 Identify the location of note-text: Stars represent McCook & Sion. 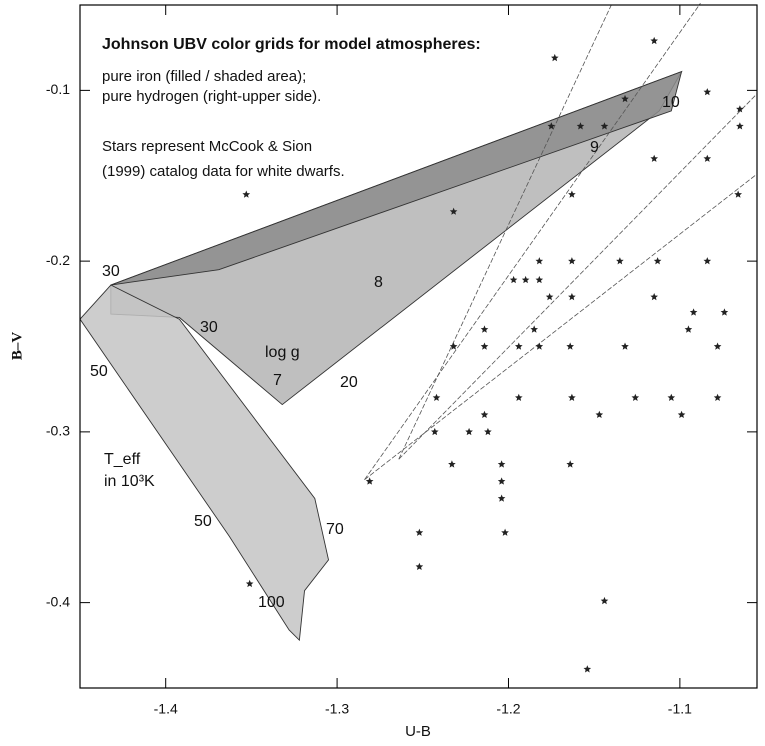
(207, 146).